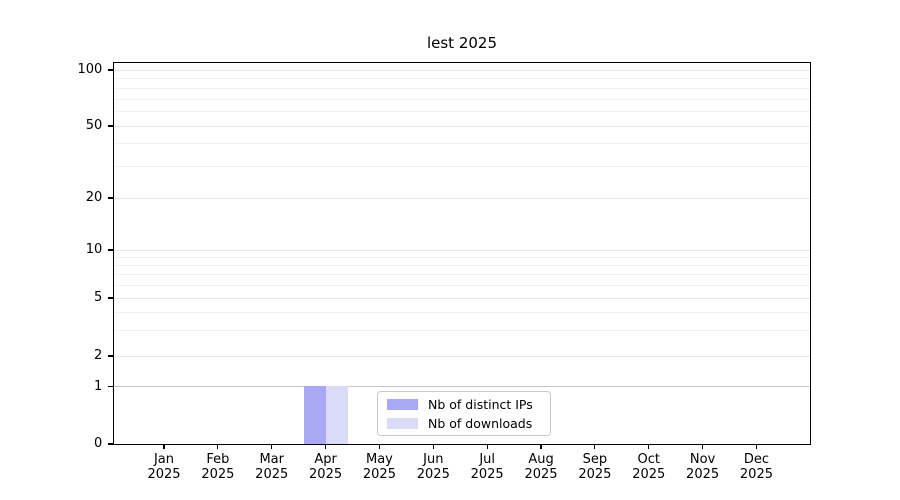 This screenshot has width=900, height=500. Describe the element at coordinates (487, 459) in the screenshot. I see `x-tick-label-line: Jul` at that location.